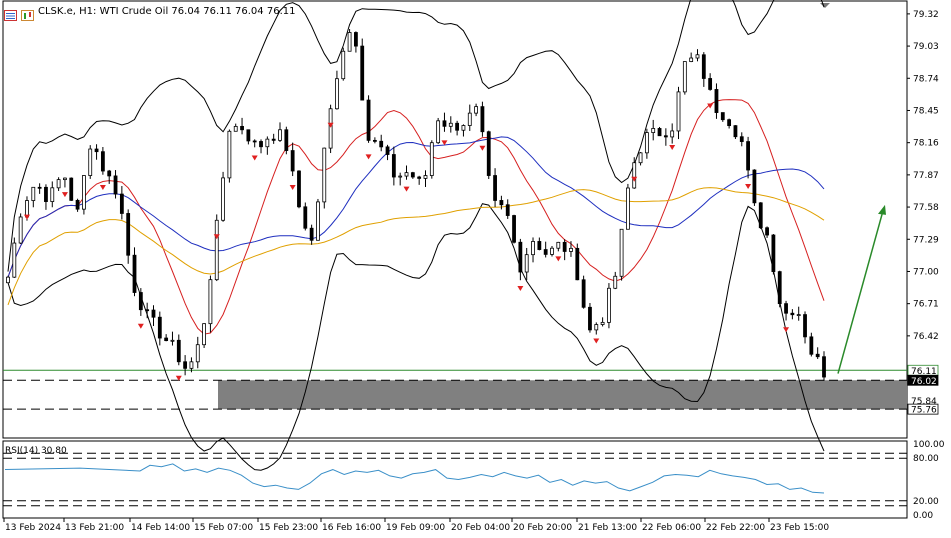 This screenshot has height=538, width=951. What do you see at coordinates (455, 389) in the screenshot?
I see `support-zone` at bounding box center [455, 389].